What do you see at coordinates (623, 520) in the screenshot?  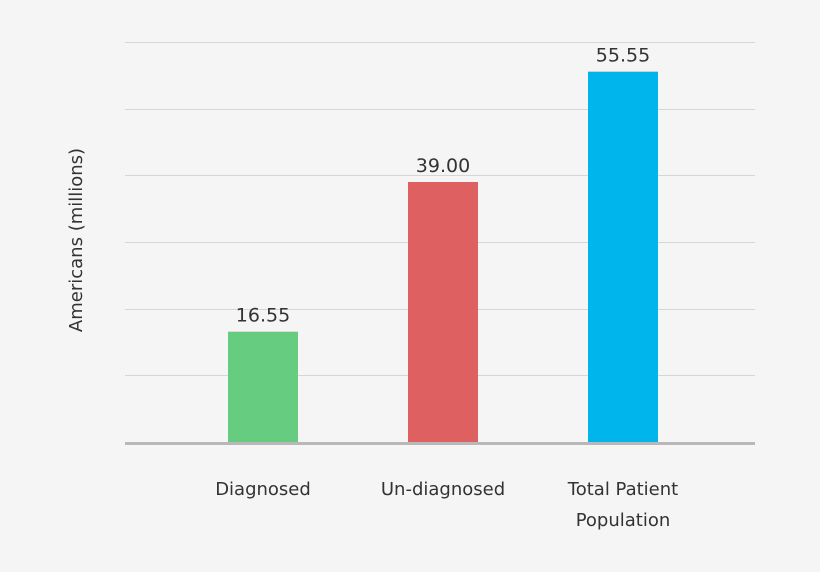 I see `category-label: Population` at bounding box center [623, 520].